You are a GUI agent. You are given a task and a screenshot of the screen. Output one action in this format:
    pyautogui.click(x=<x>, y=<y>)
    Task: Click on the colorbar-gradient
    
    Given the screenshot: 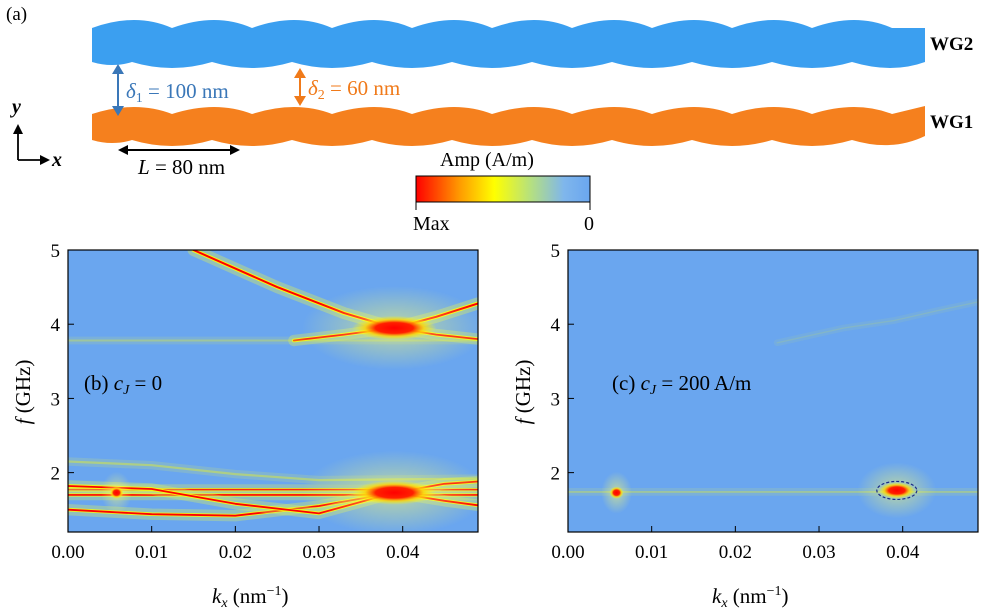 What is the action you would take?
    pyautogui.click(x=503, y=189)
    